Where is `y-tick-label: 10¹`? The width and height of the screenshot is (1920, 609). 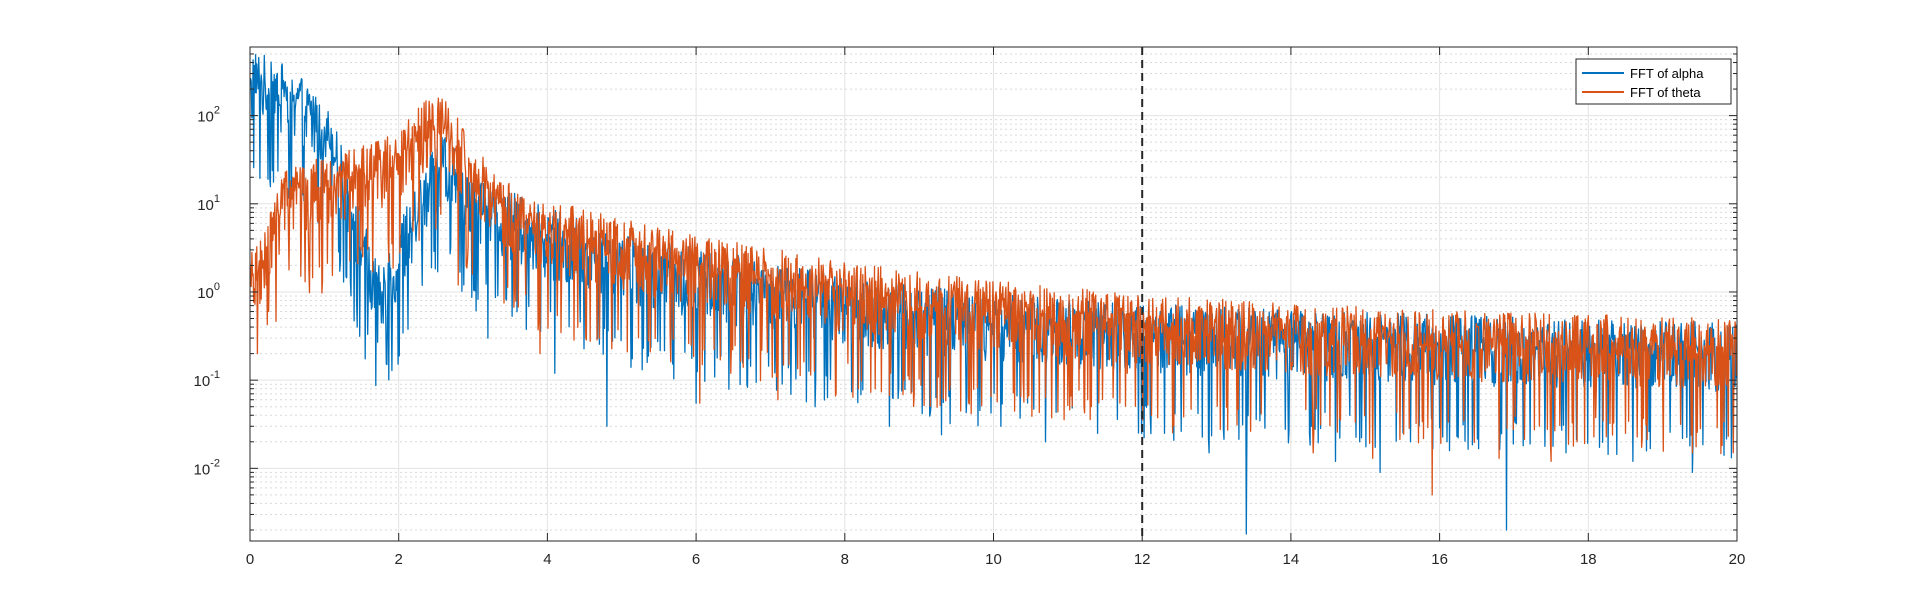 y-tick-label: 10¹ is located at coordinates (208, 203).